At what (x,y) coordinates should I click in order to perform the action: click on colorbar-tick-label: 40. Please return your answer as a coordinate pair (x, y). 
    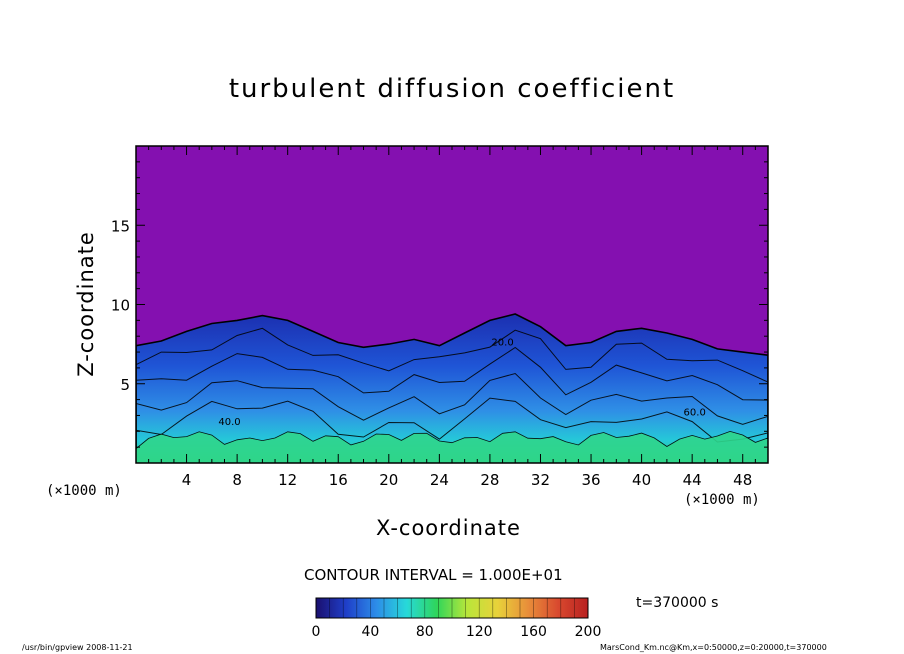
    Looking at the image, I should click on (370, 632).